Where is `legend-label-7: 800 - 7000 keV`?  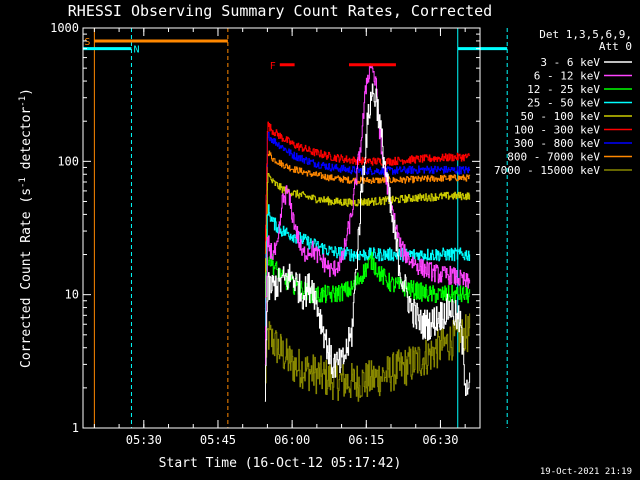 legend-label-7: 800 - 7000 keV is located at coordinates (553, 157).